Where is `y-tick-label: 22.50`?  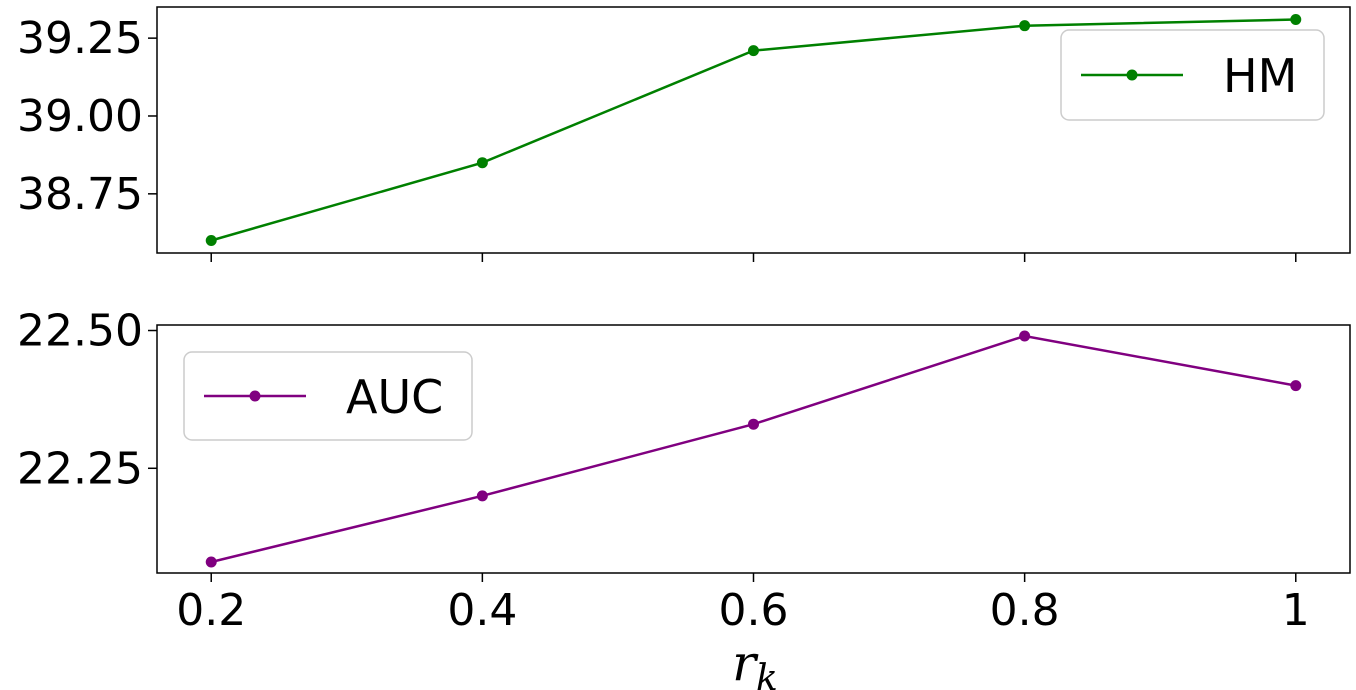 y-tick-label: 22.50 is located at coordinates (80, 331).